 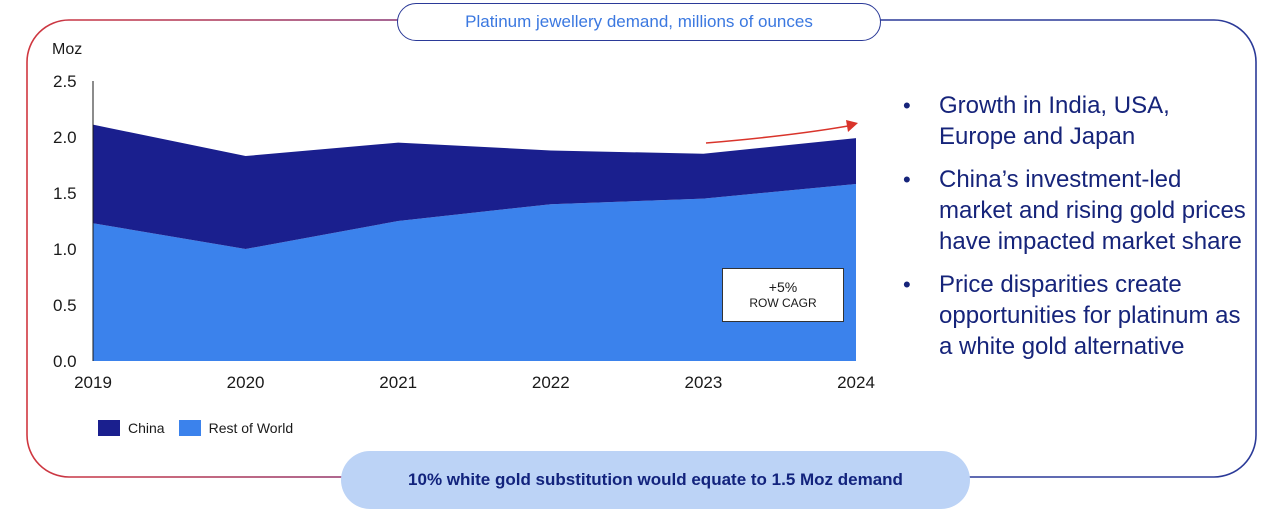 I want to click on y-tick-label: 2.5, so click(x=65, y=81).